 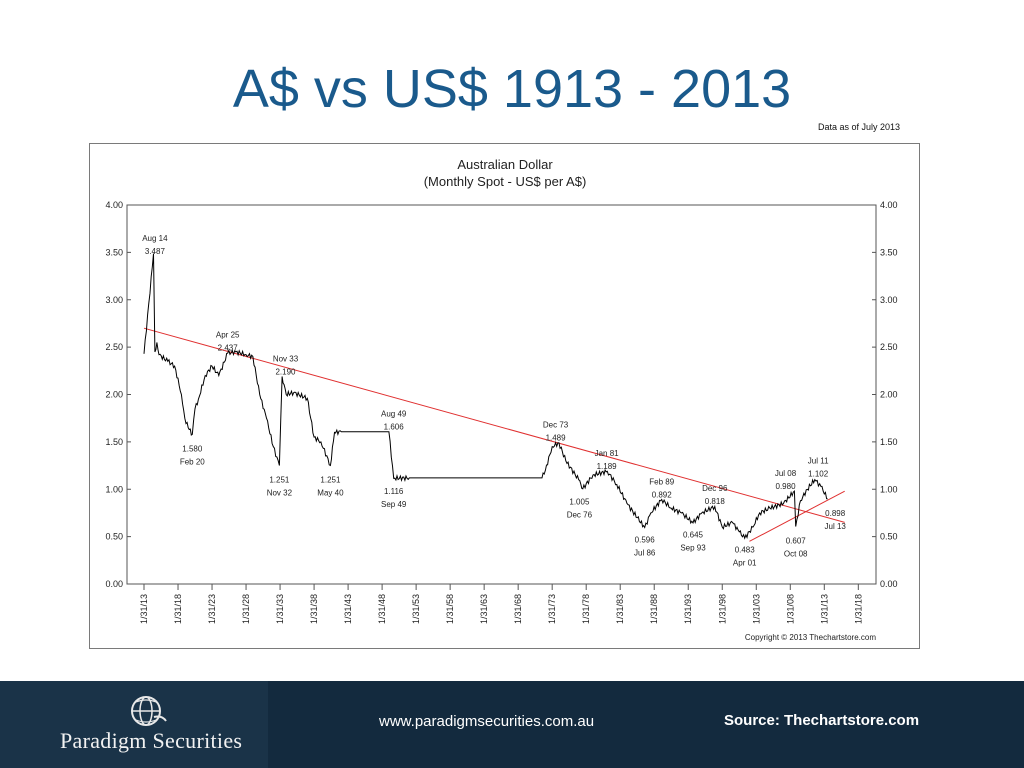 I want to click on logo-text: Paradigm Securities, so click(x=151, y=740).